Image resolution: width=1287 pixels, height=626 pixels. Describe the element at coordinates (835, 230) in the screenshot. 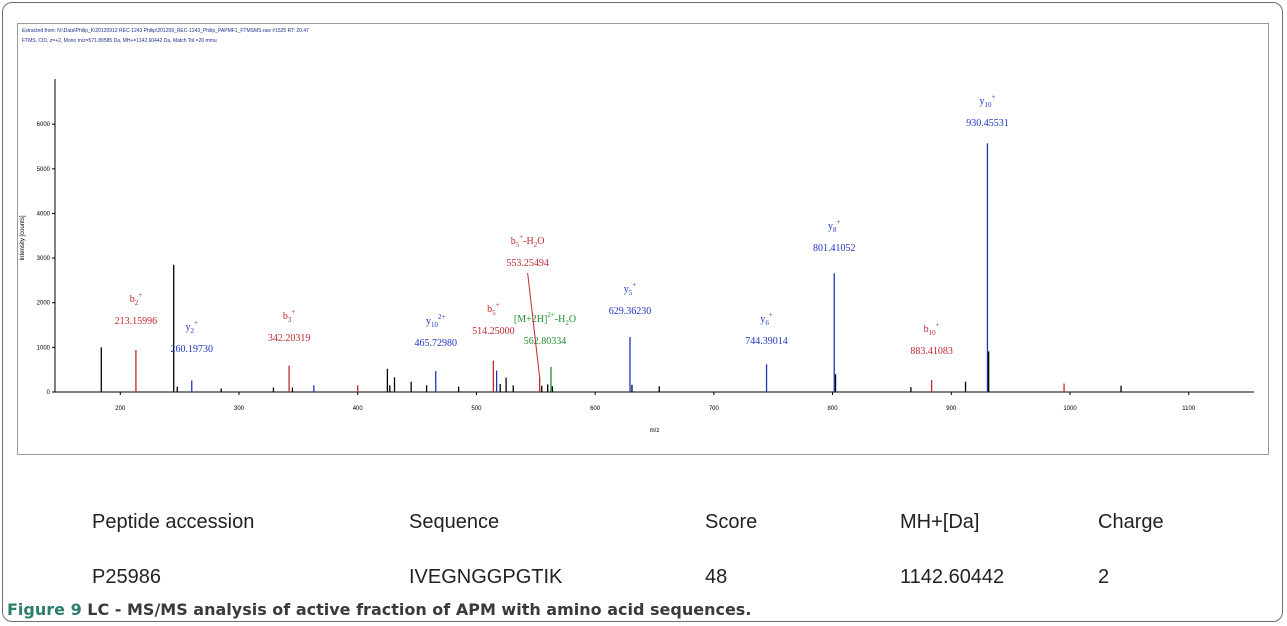

I see `ion-label-subscript: 8` at that location.